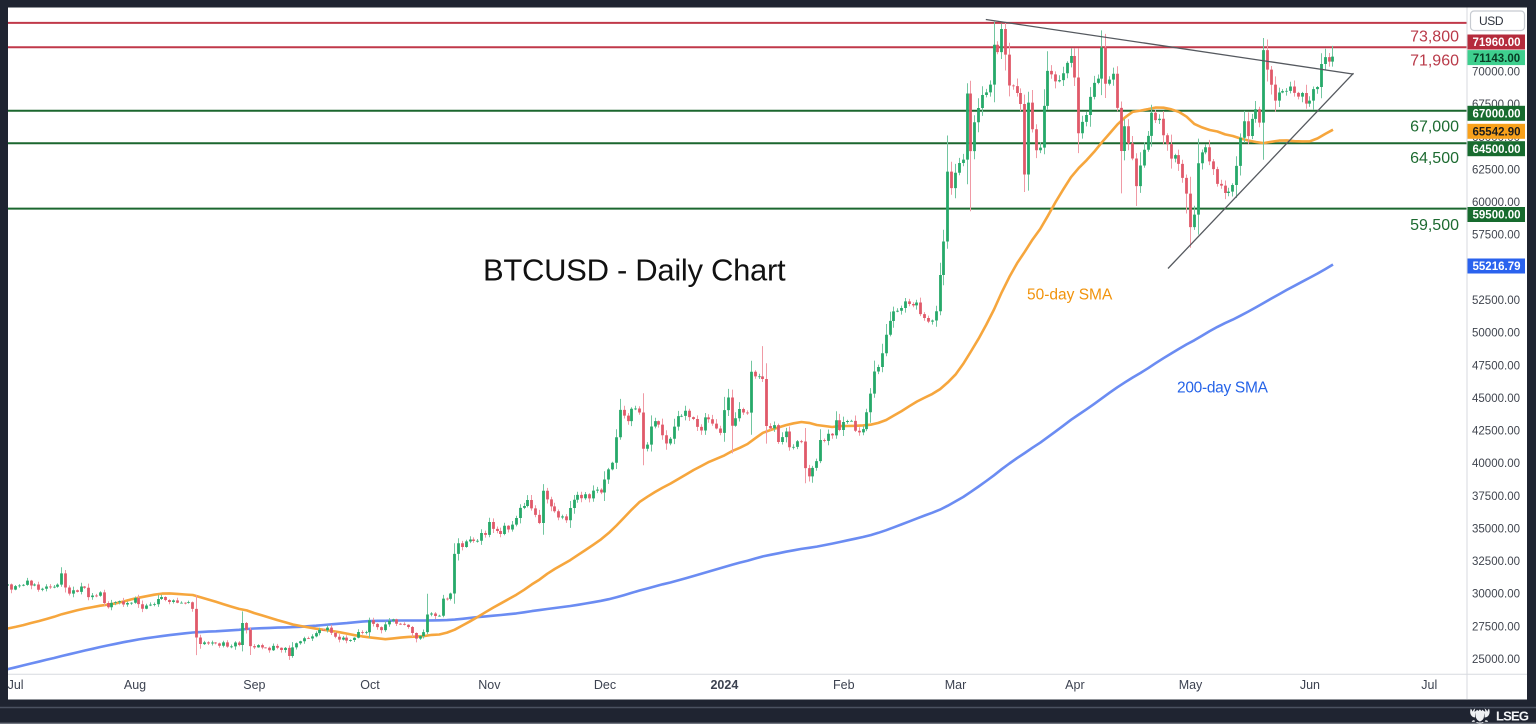 The height and width of the screenshot is (724, 1536). What do you see at coordinates (956, 685) in the screenshot?
I see `svg-text: Mar` at bounding box center [956, 685].